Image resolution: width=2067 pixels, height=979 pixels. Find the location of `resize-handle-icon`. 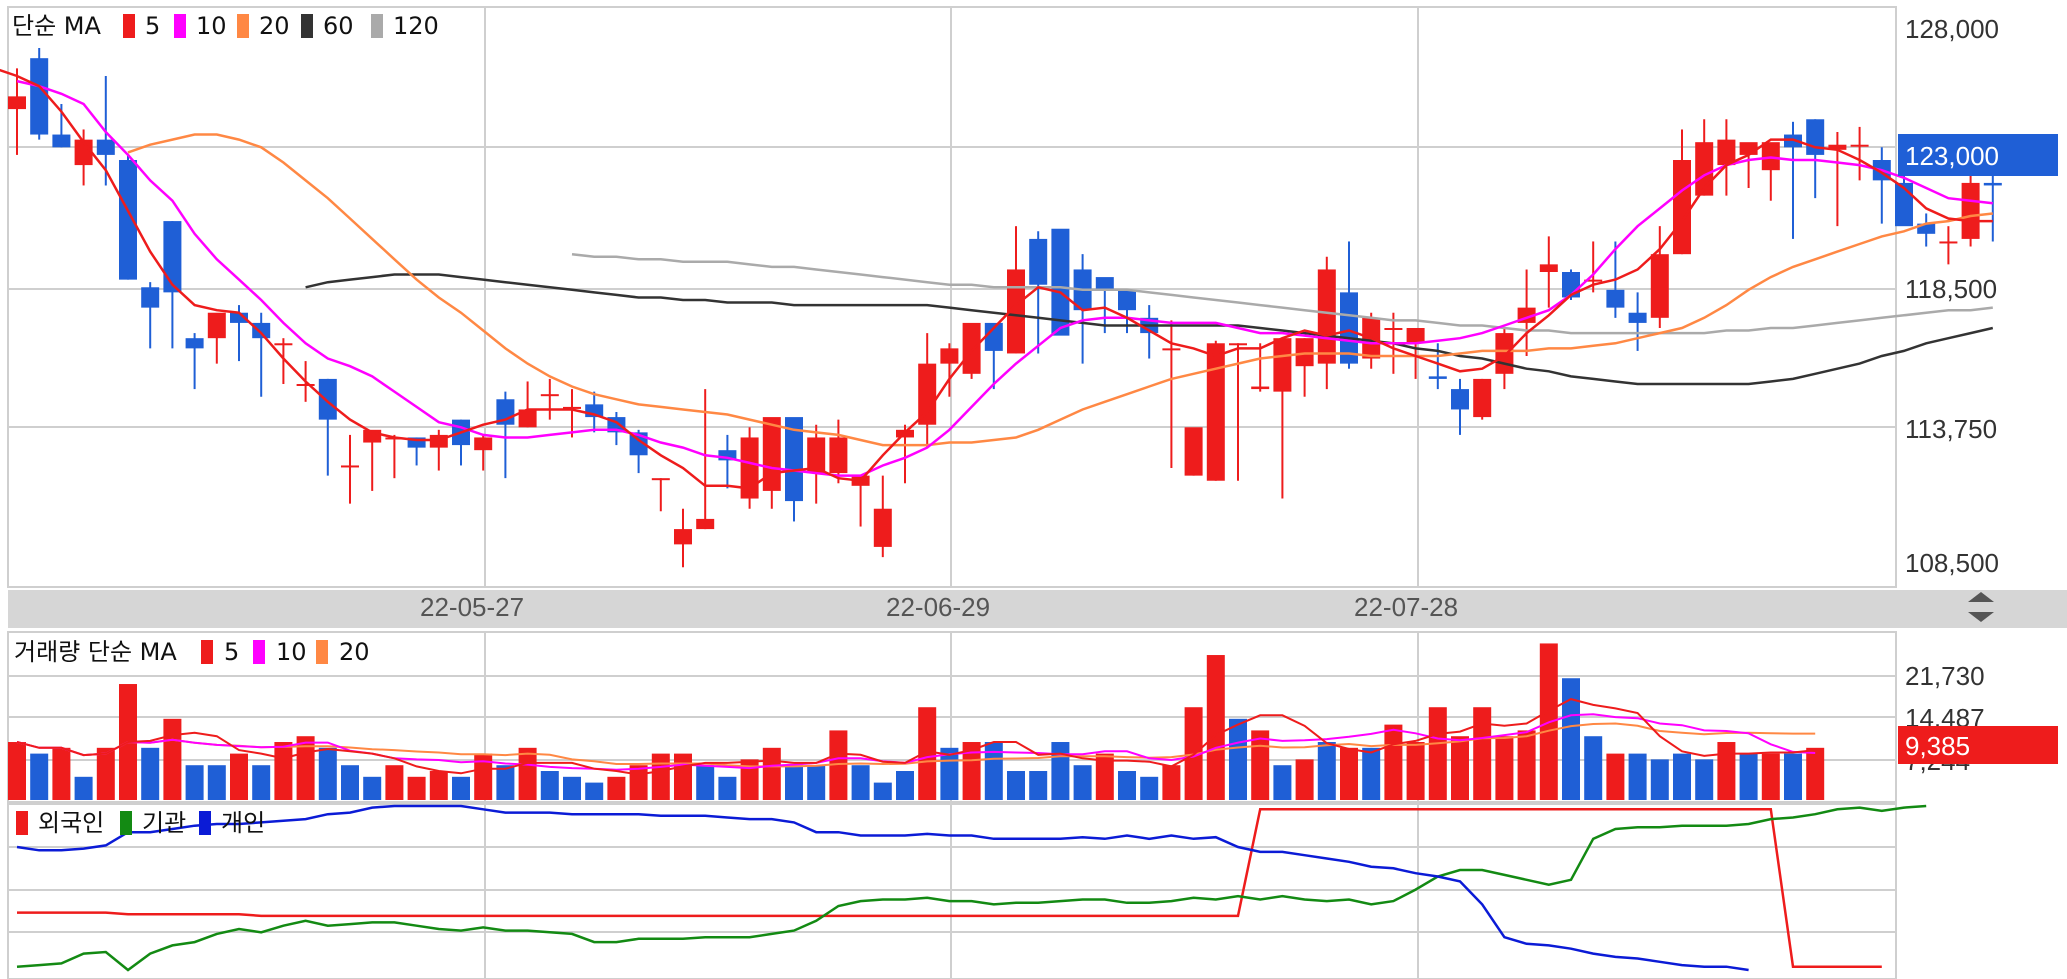

resize-handle-icon is located at coordinates (1981, 607).